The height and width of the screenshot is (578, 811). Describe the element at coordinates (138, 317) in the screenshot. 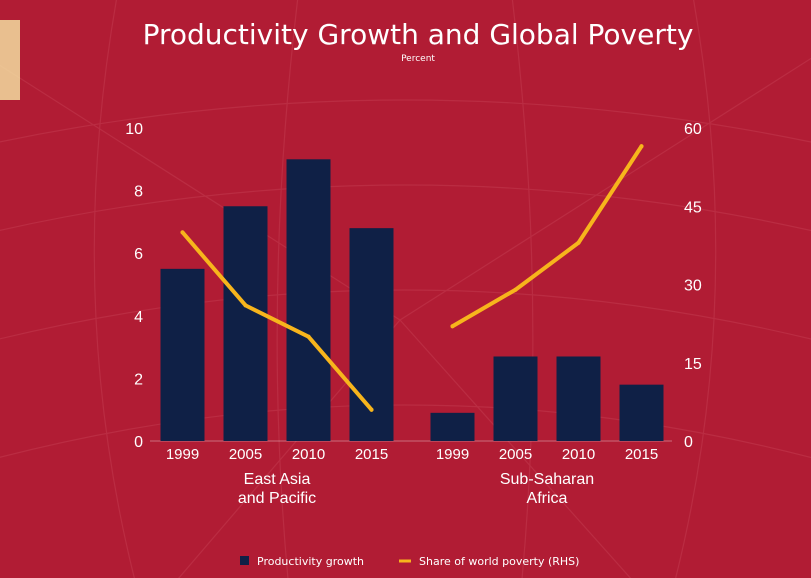

I see `left-tick-label: 4` at that location.